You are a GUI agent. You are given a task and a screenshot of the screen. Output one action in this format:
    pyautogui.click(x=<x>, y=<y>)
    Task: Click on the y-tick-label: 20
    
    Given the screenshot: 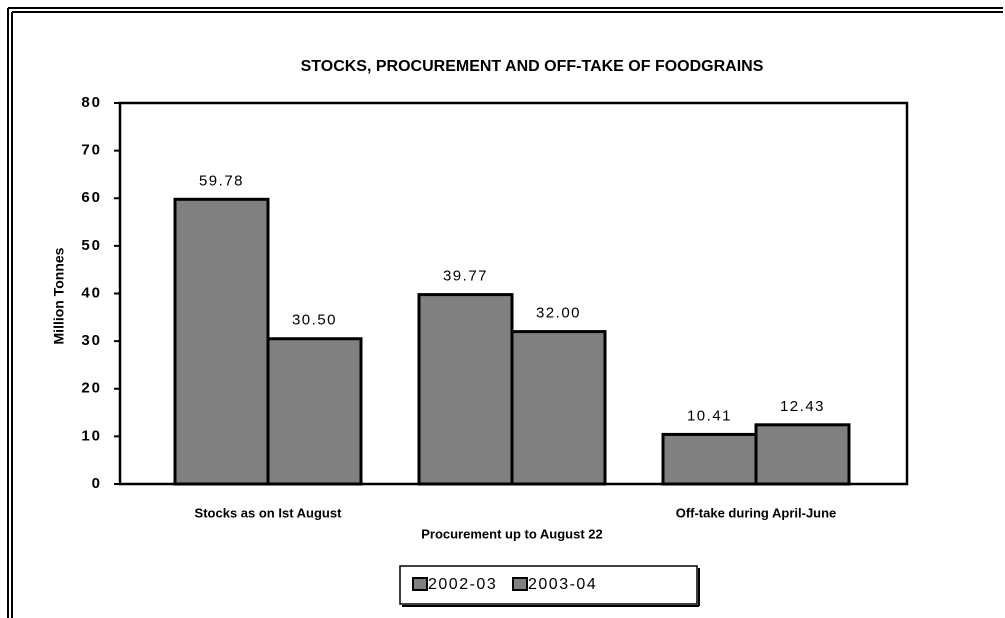 What is the action you would take?
    pyautogui.click(x=91, y=388)
    